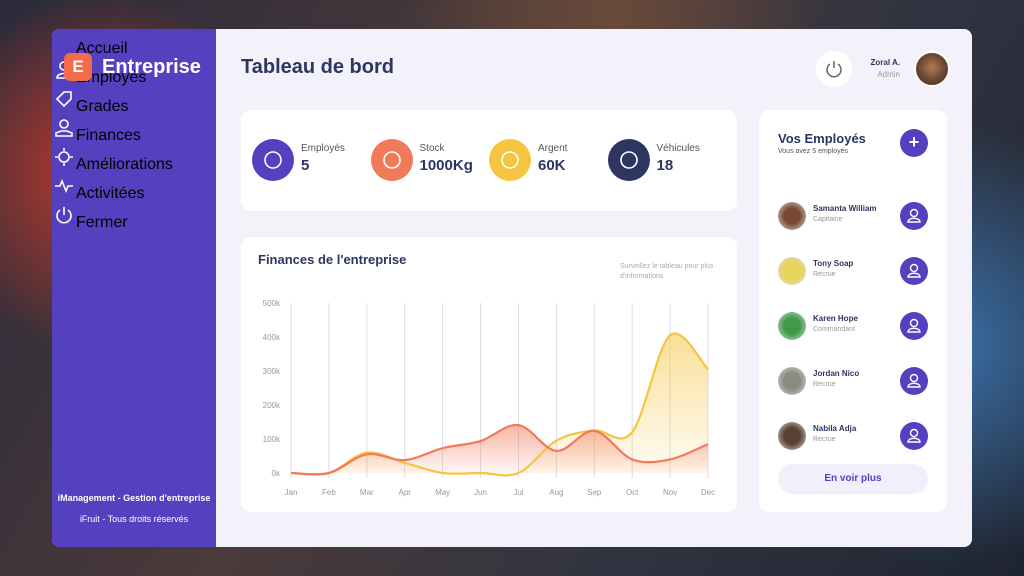 This screenshot has width=1024, height=576. What do you see at coordinates (678, 148) in the screenshot?
I see `stat-label: Véhicules` at bounding box center [678, 148].